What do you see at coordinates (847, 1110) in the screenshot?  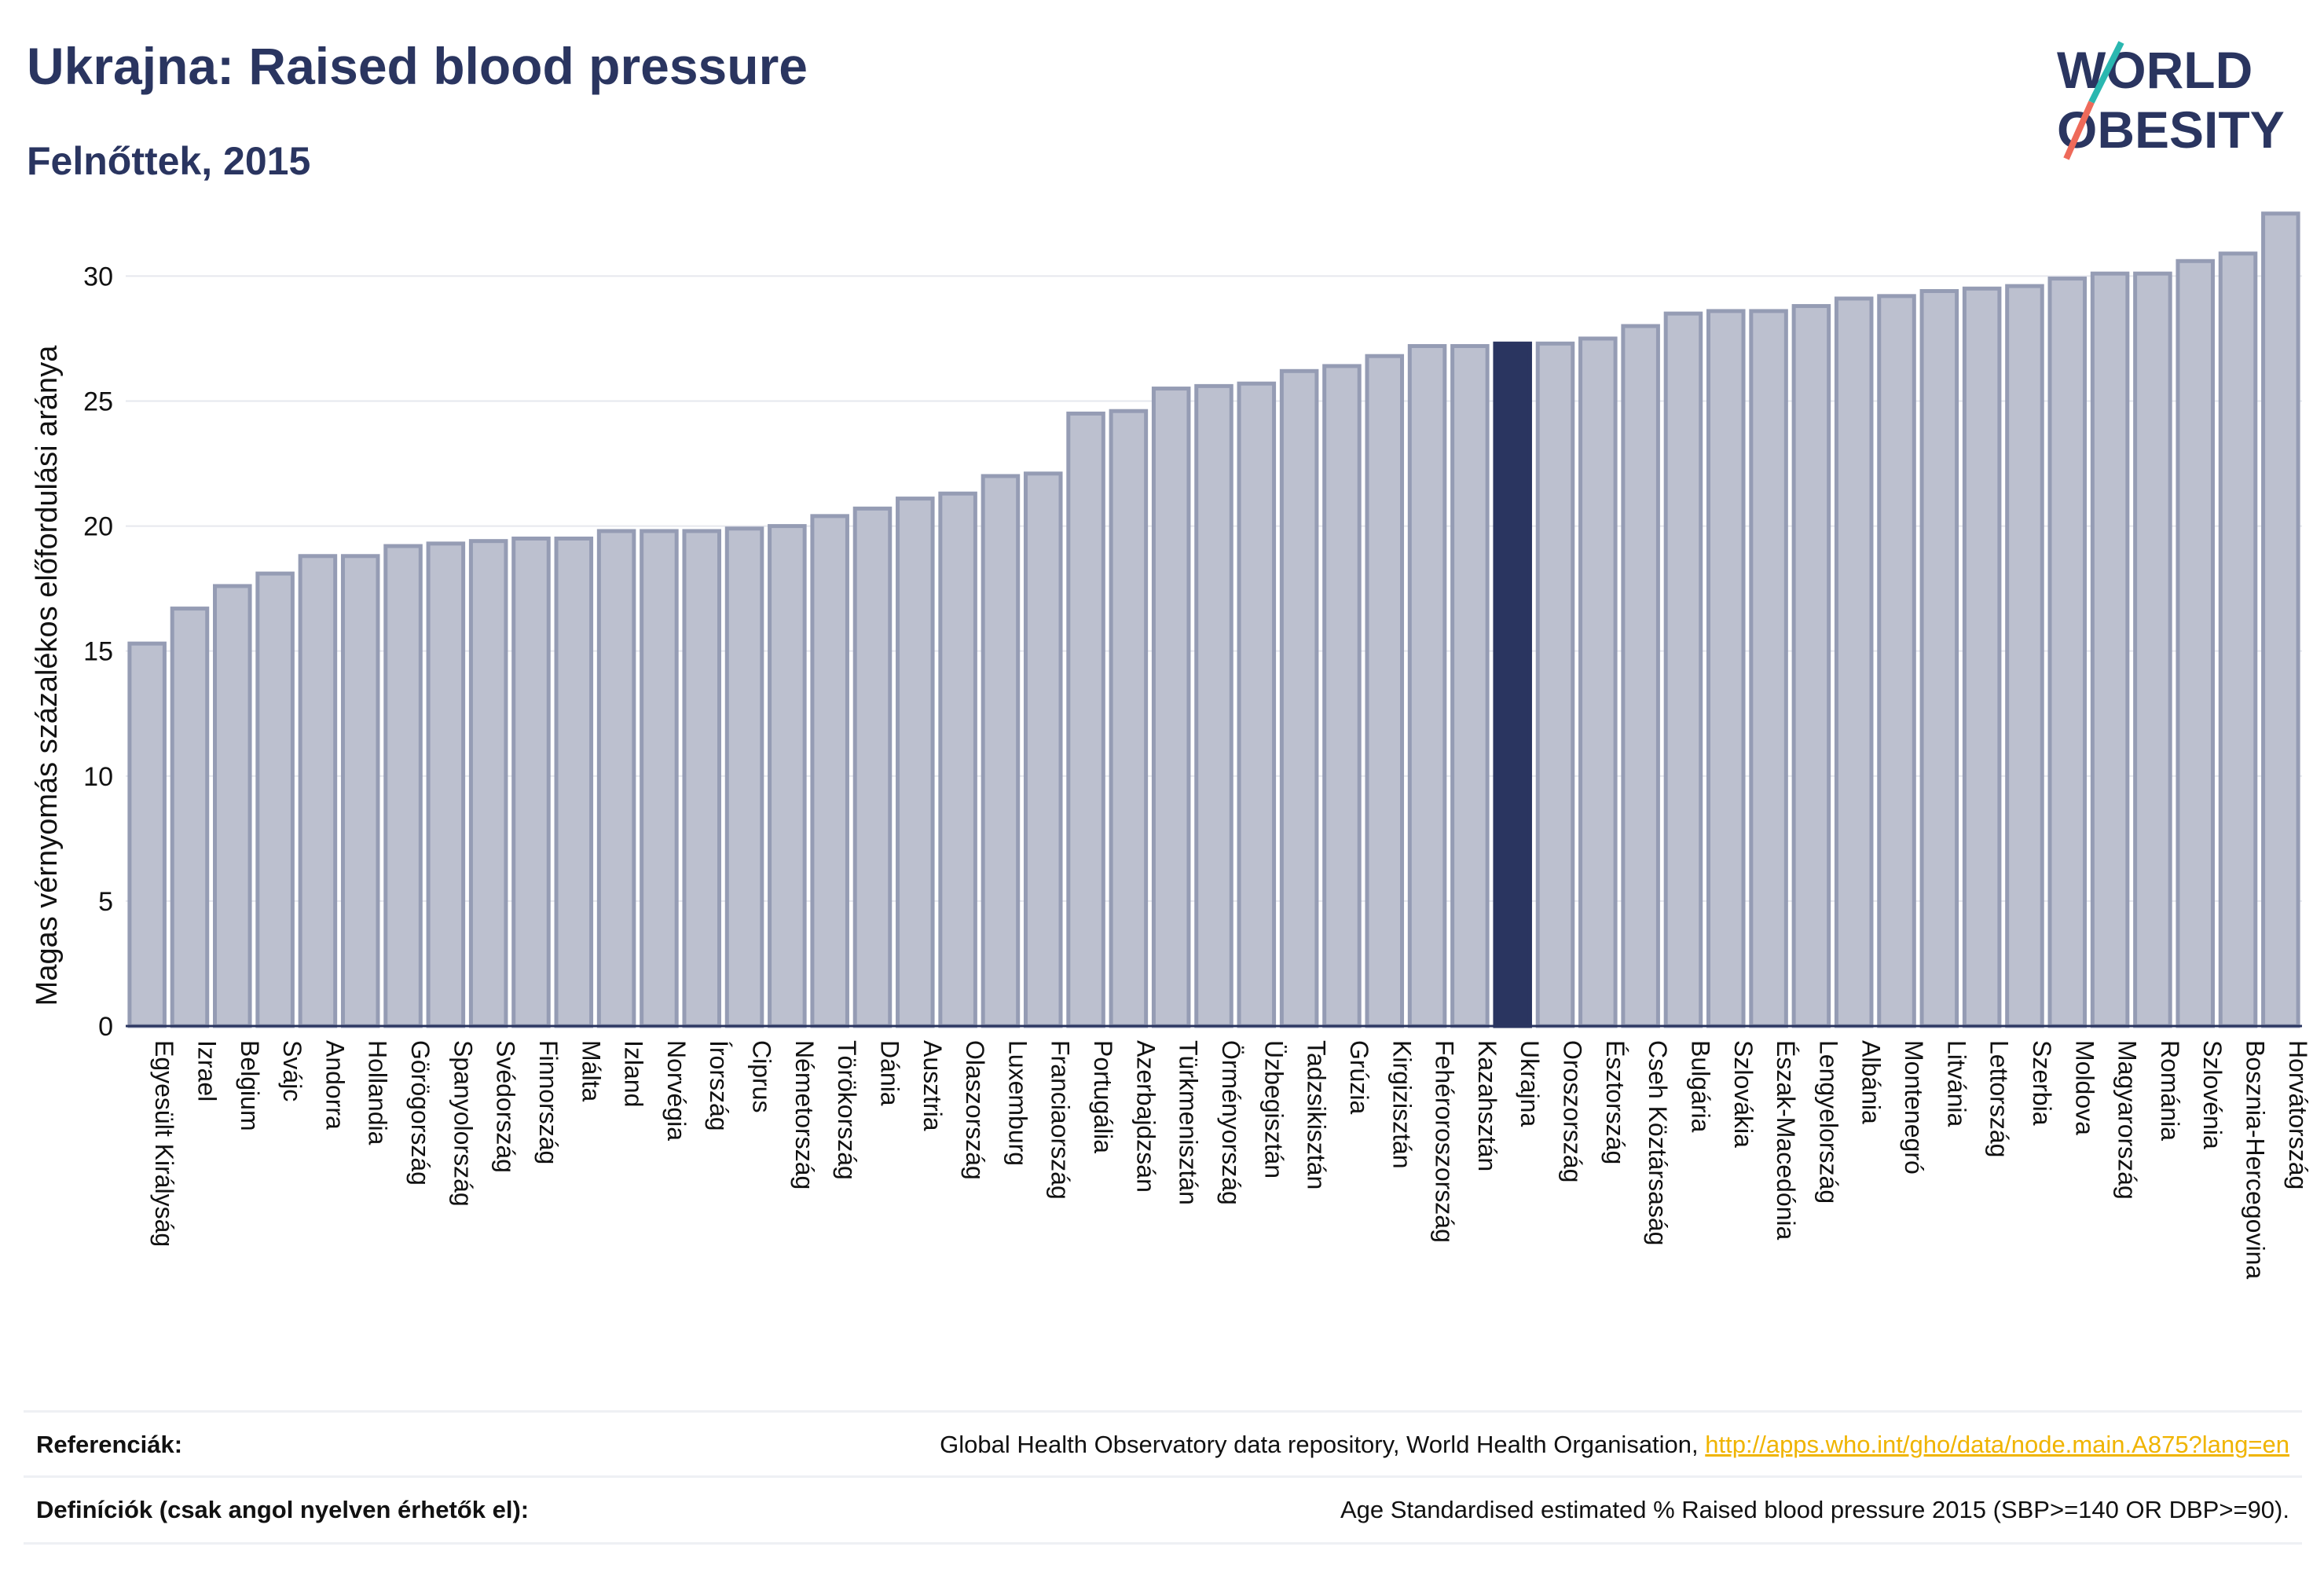 I see `x-tick-label: Törökország` at bounding box center [847, 1110].